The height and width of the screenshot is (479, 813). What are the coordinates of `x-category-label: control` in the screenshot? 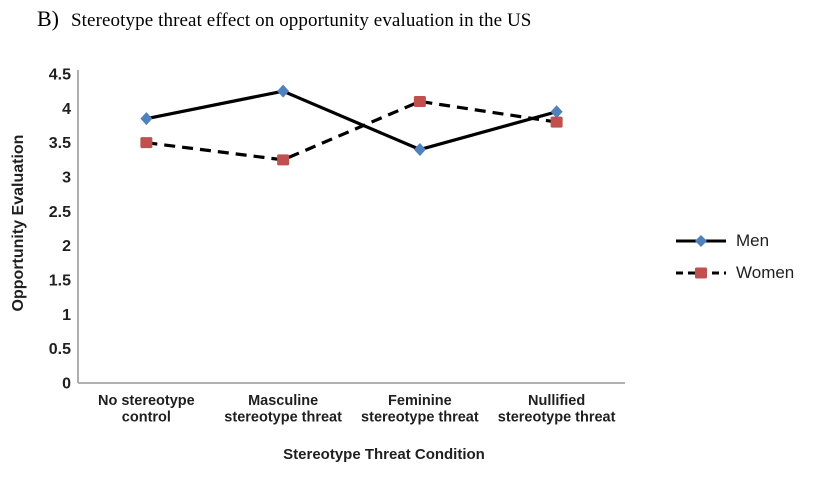 It's located at (146, 418).